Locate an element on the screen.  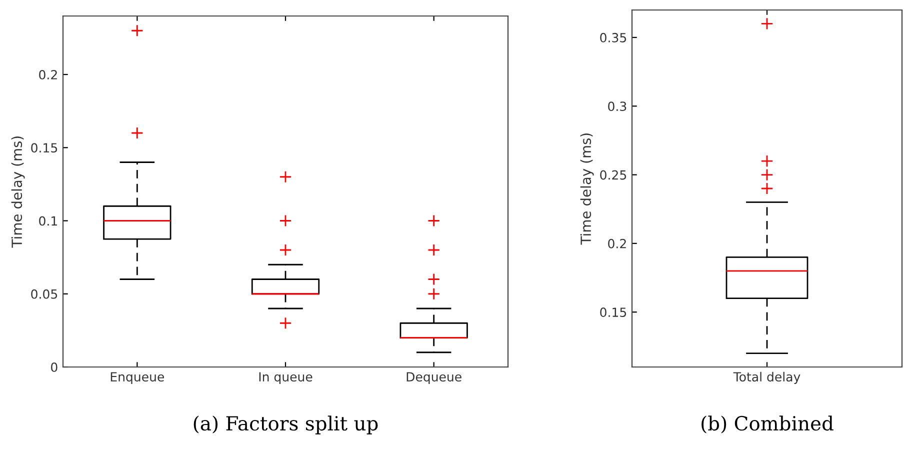
x-tick-label: In queue is located at coordinates (285, 378).